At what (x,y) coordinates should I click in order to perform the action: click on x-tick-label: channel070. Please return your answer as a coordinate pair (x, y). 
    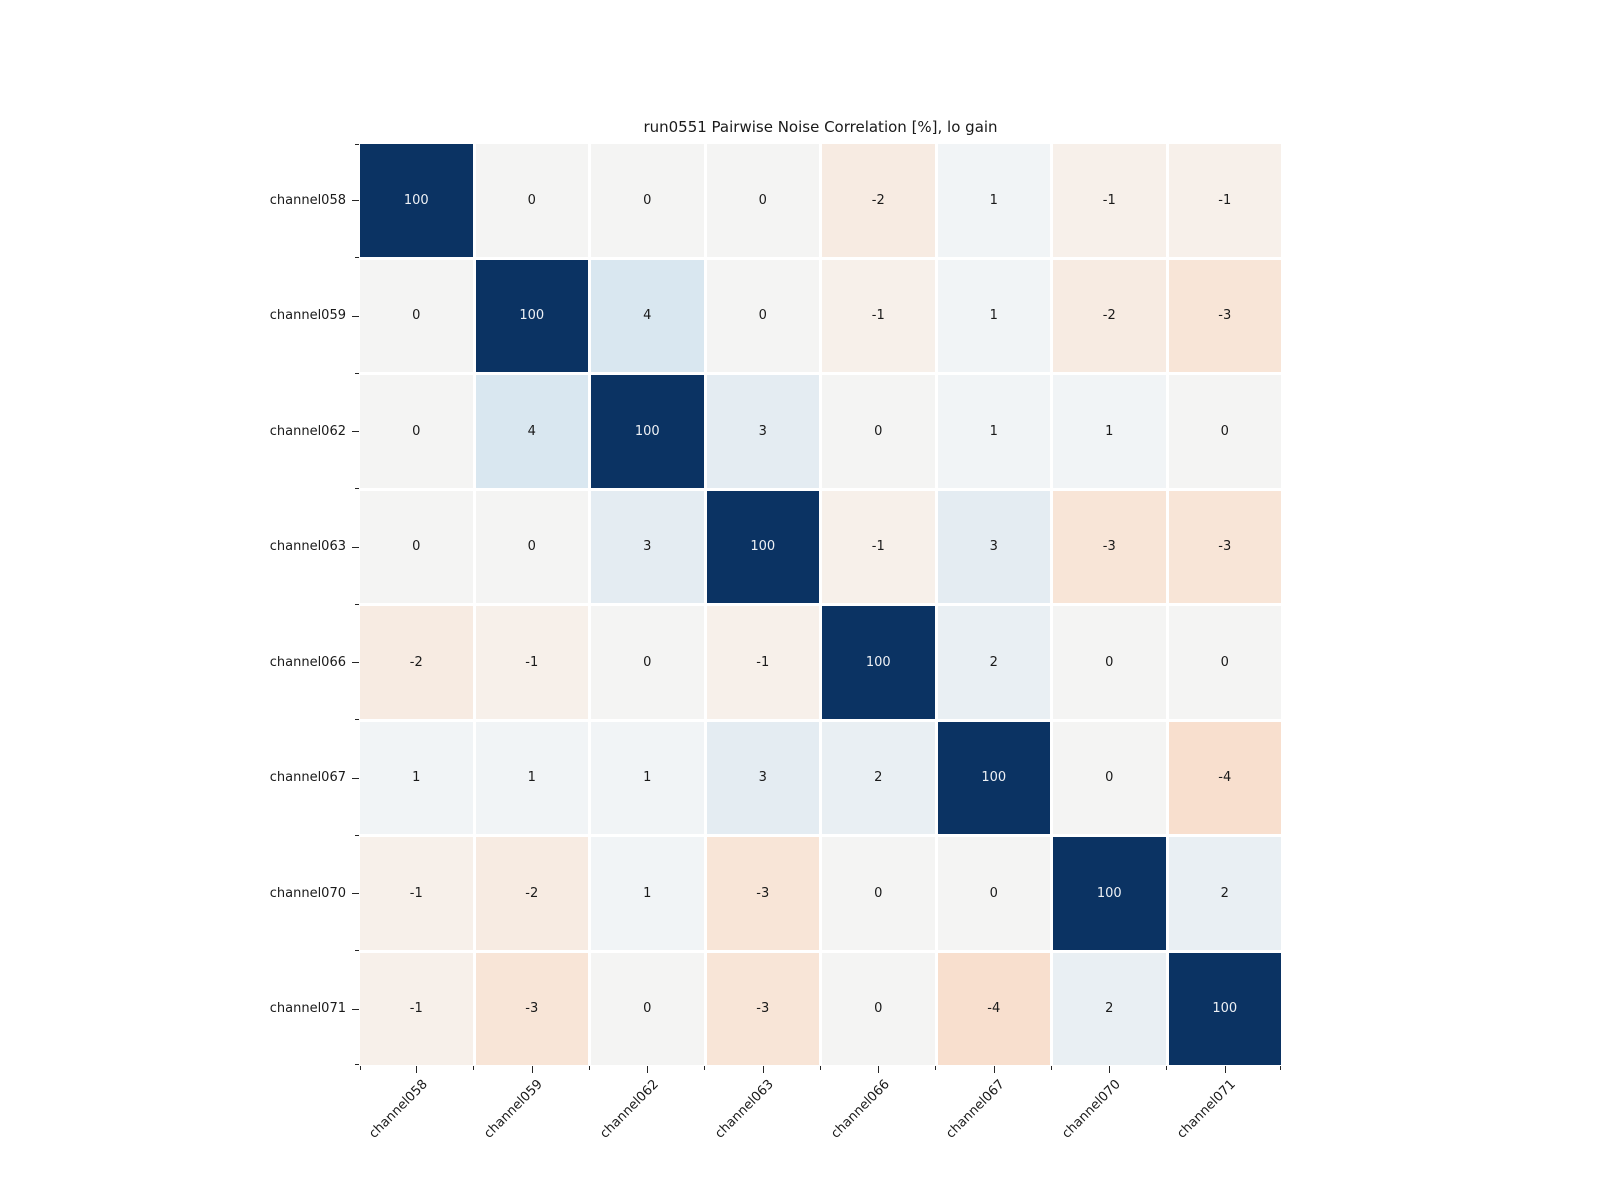
    Looking at the image, I should click on (1091, 1109).